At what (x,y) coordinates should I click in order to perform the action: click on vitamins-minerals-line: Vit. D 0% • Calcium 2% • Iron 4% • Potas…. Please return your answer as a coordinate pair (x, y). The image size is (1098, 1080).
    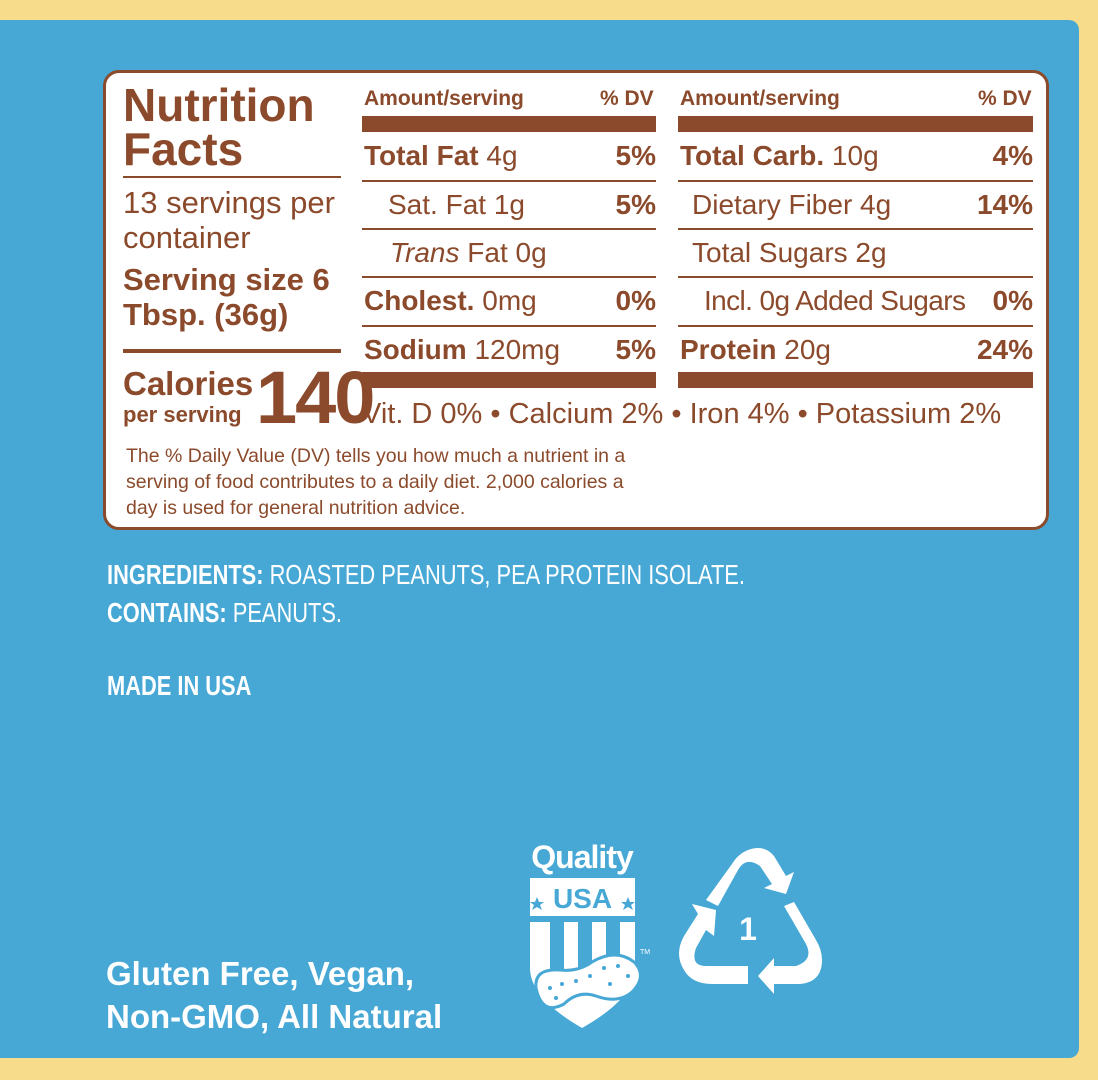
    Looking at the image, I should click on (682, 414).